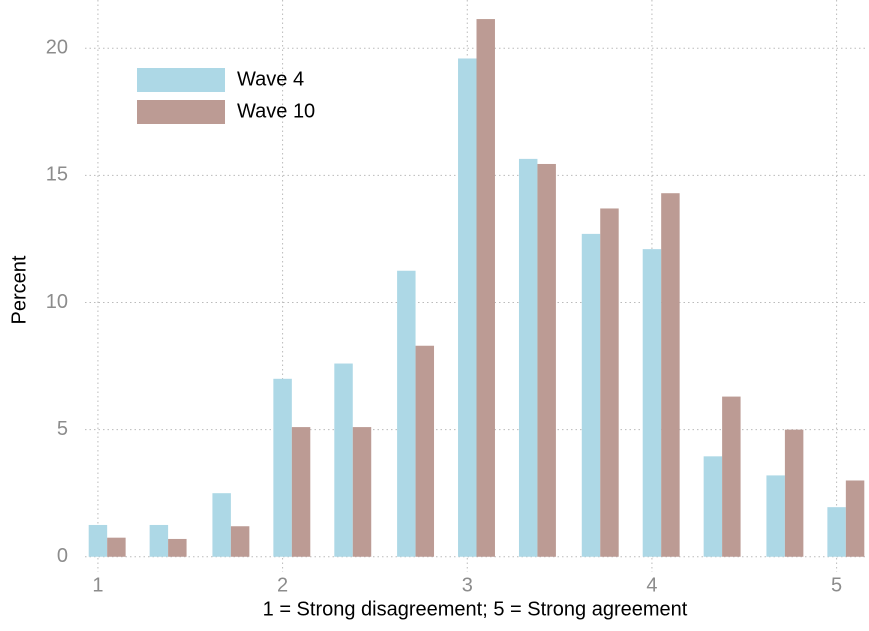 The width and height of the screenshot is (869, 631). What do you see at coordinates (467, 585) in the screenshot?
I see `x-tick-label: 3` at bounding box center [467, 585].